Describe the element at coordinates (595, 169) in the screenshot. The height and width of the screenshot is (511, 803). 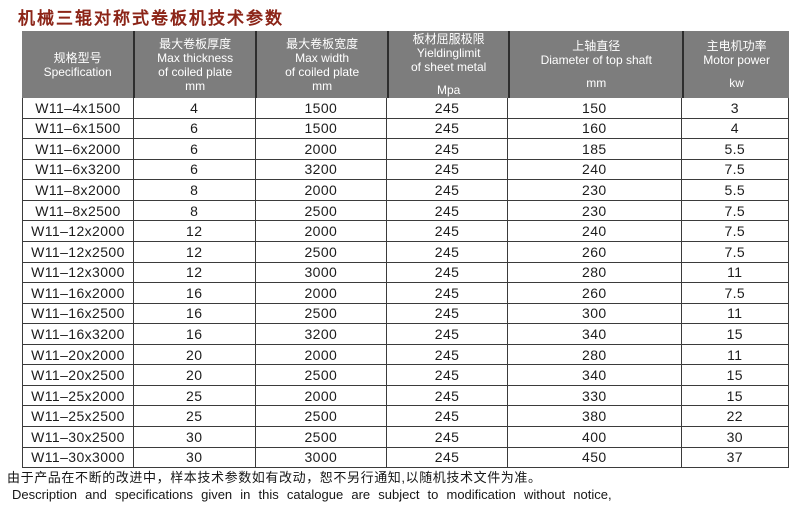
I see `cell-top-shaft-diameter: 240` at that location.